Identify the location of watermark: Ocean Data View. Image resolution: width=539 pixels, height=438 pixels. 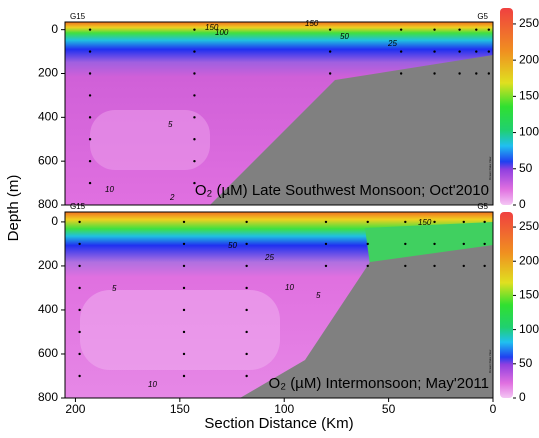
(490, 361).